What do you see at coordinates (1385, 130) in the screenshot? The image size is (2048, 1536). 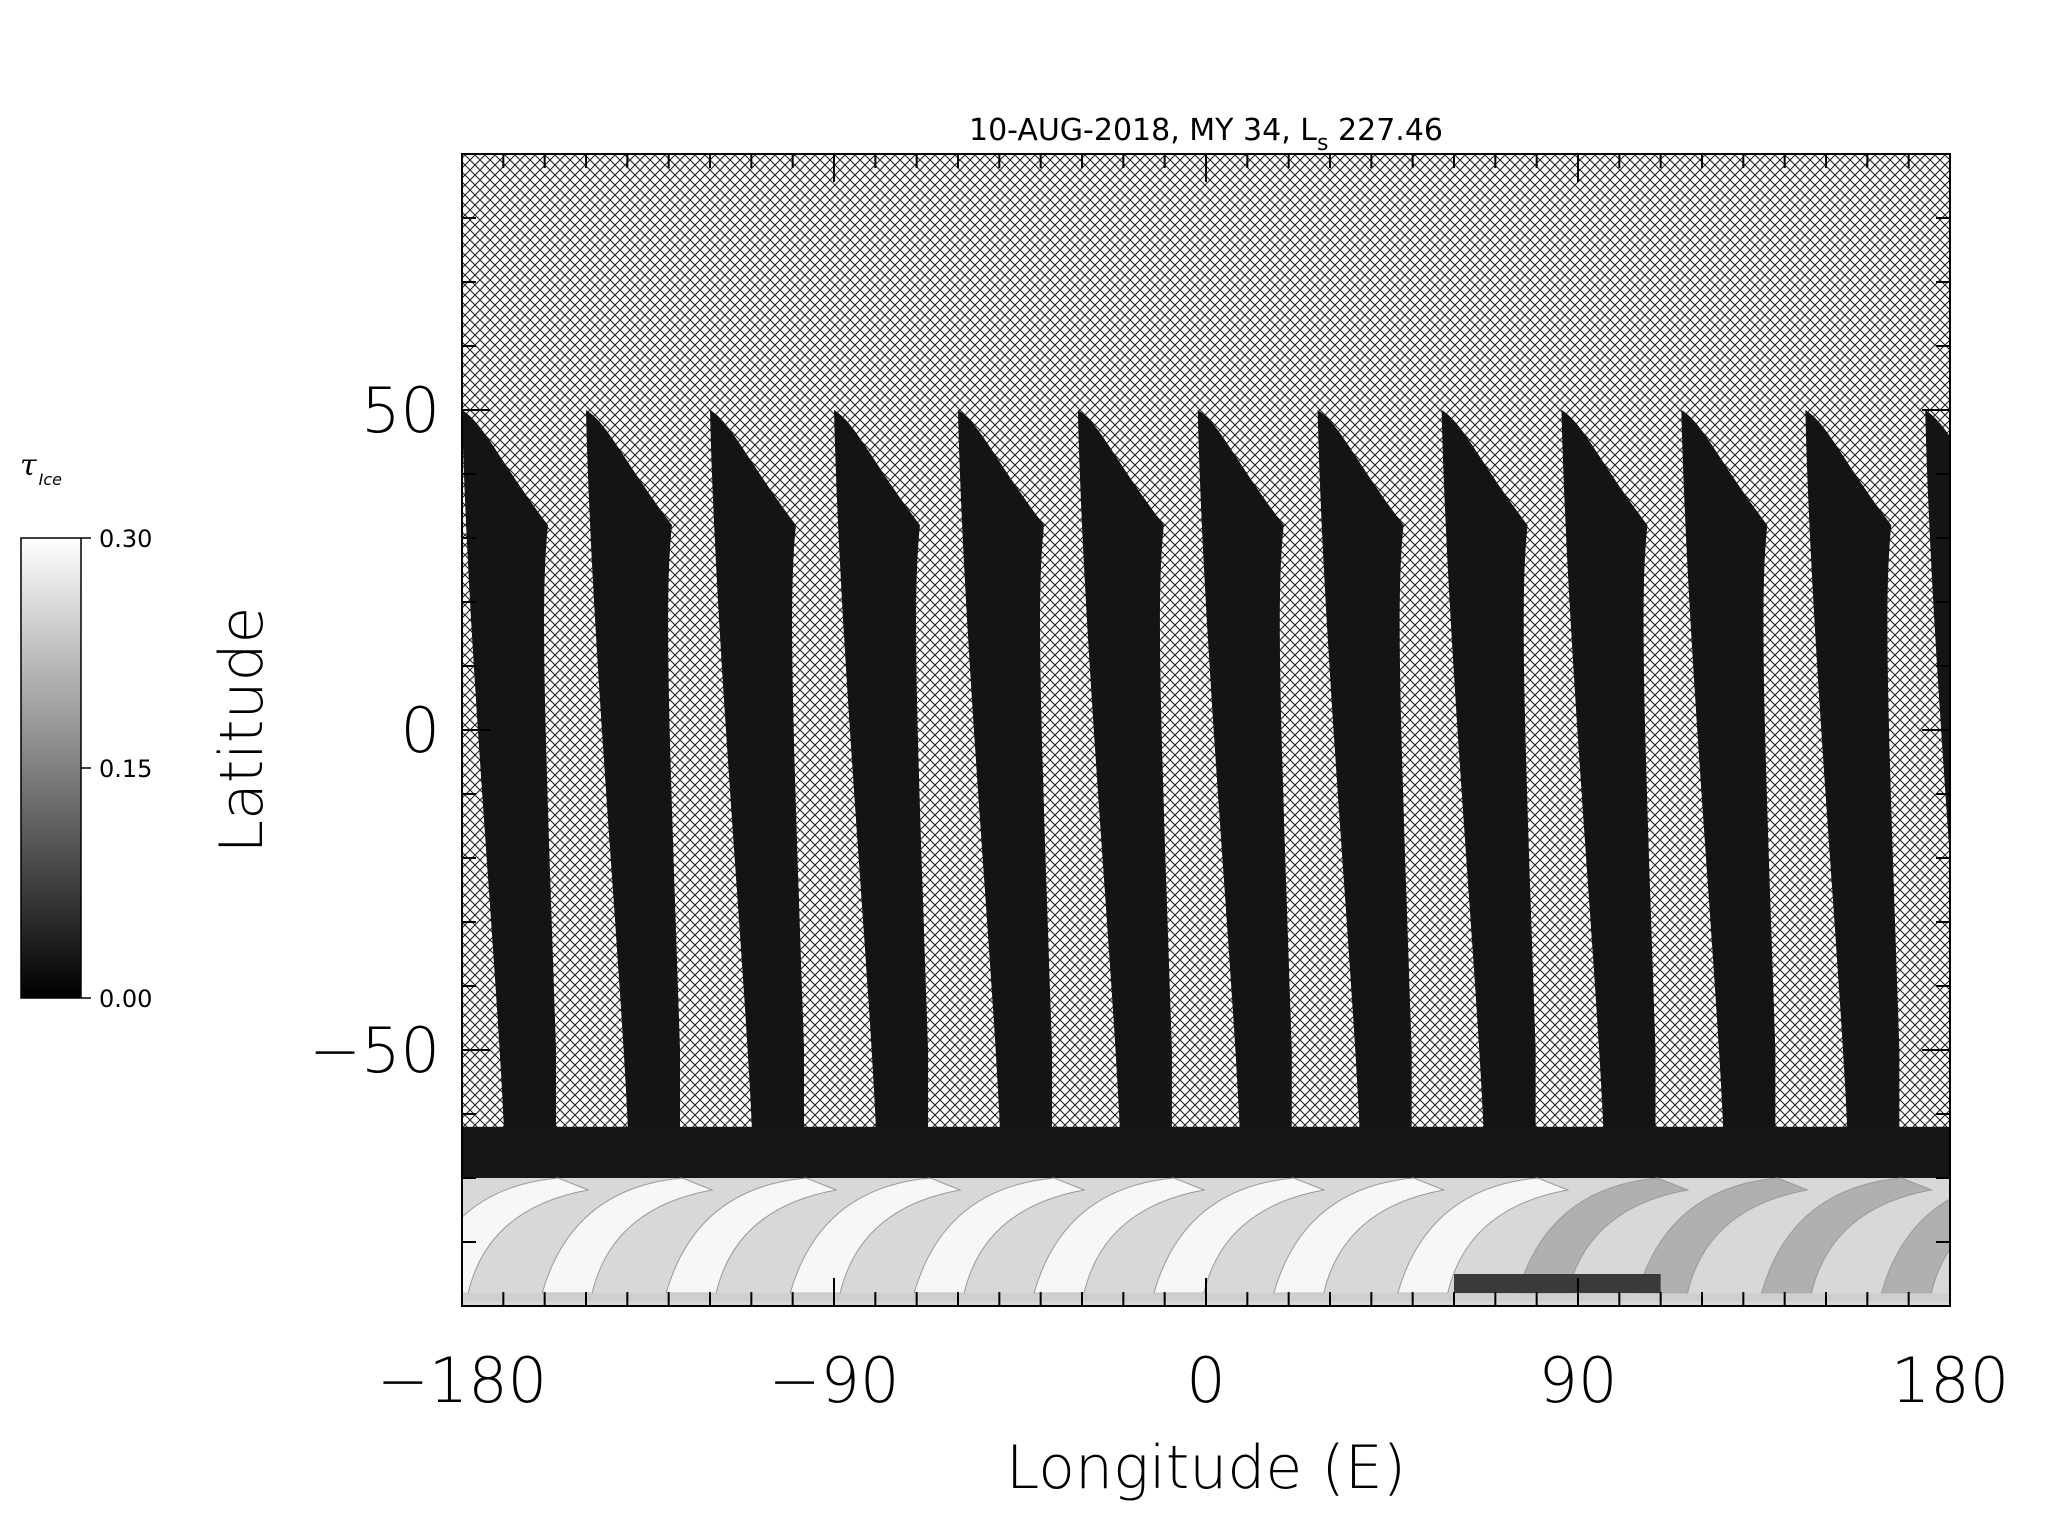 I see `title-value: 227.46` at bounding box center [1385, 130].